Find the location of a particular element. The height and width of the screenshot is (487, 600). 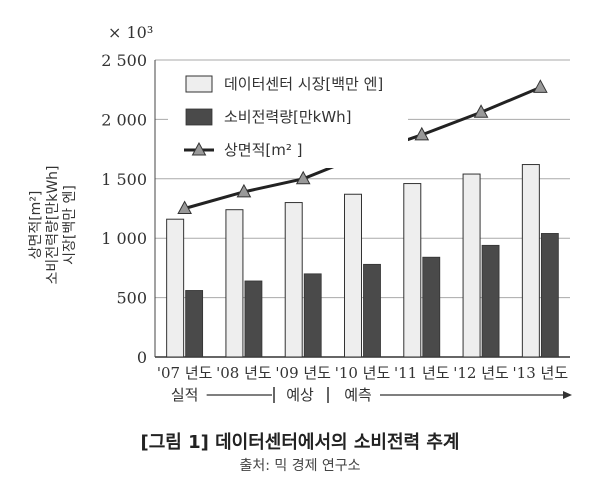

legend-swatch-market is located at coordinates (199, 84).